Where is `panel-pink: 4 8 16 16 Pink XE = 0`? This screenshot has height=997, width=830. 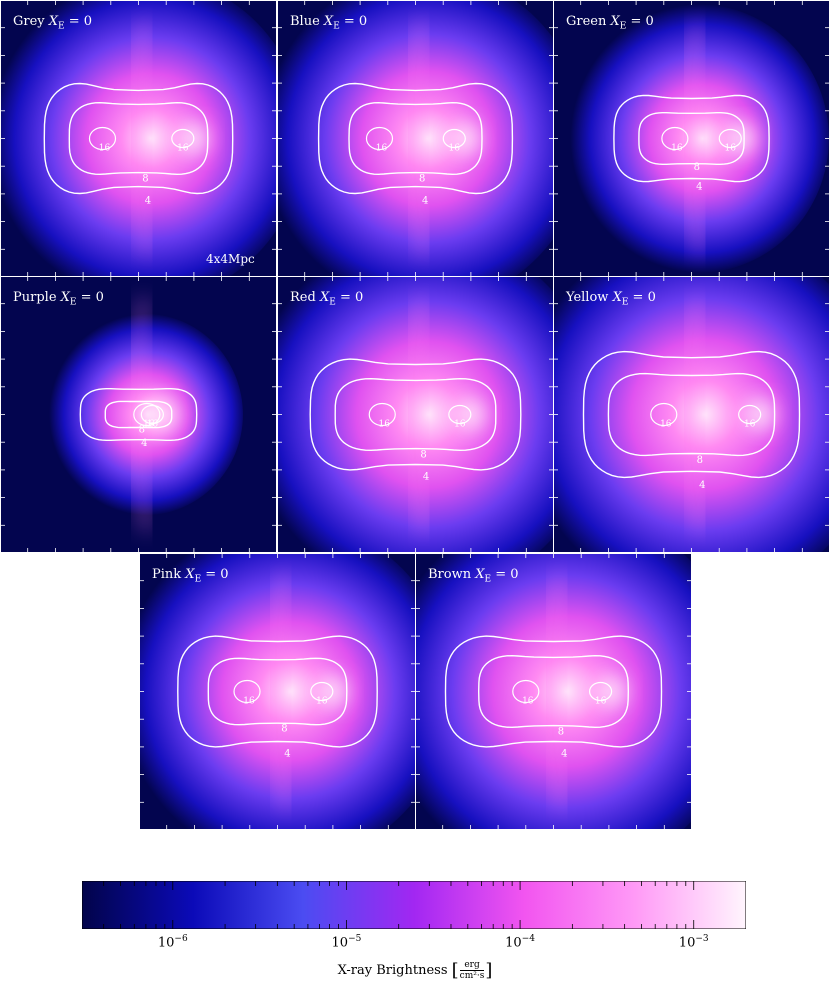 panel-pink: 4 8 16 16 Pink XE = 0 is located at coordinates (277, 691).